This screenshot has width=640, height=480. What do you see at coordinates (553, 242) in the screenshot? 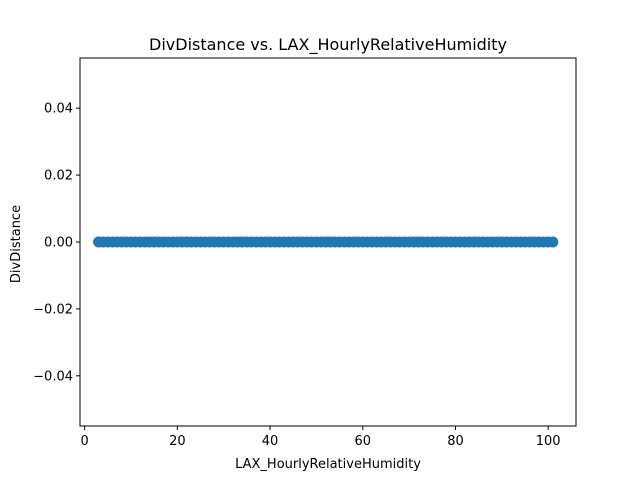
I see `data-point` at bounding box center [553, 242].